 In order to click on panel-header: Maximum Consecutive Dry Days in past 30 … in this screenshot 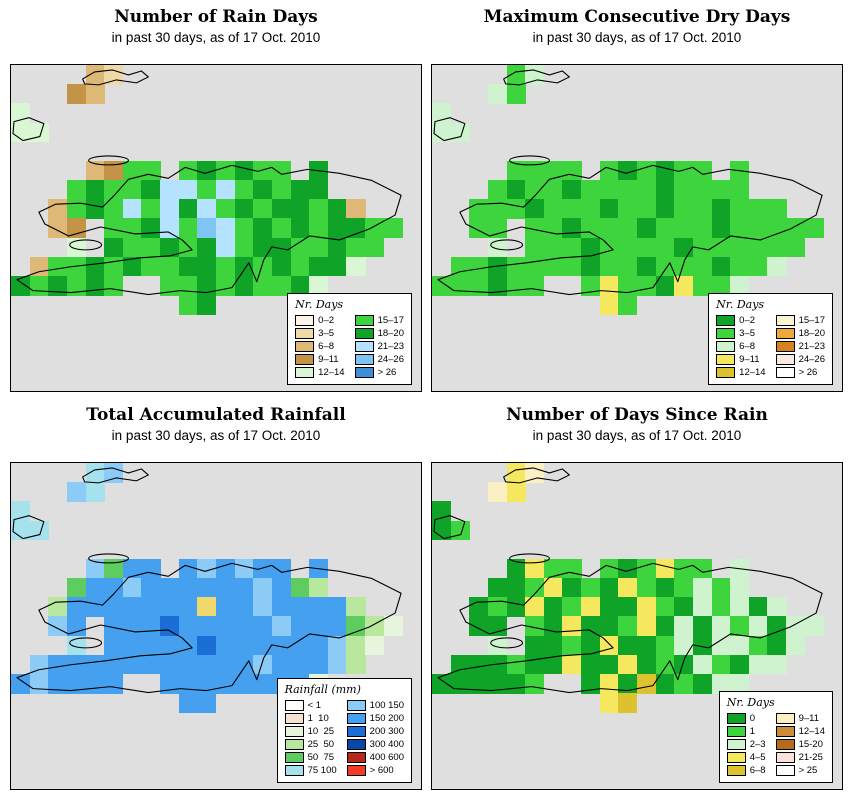, I will do `click(637, 35)`.